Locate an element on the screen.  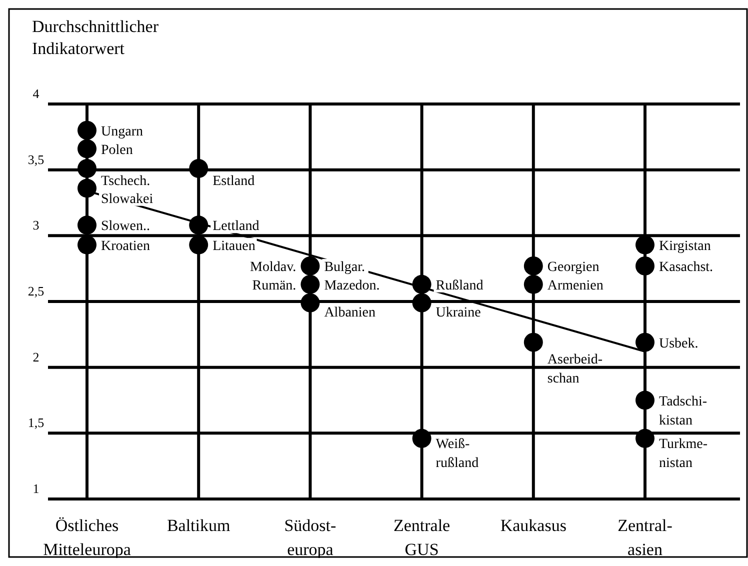
annotation: Tschech. is located at coordinates (125, 181).